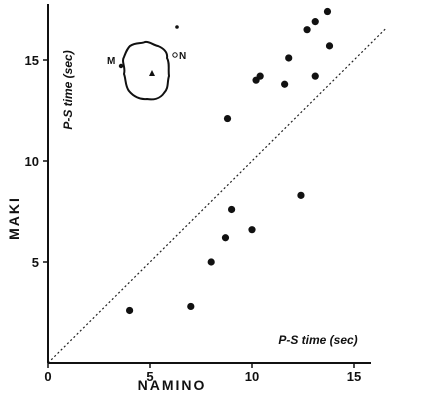 The width and height of the screenshot is (431, 395). Describe the element at coordinates (152, 73) in the screenshot. I see `island-center-triangle` at that location.